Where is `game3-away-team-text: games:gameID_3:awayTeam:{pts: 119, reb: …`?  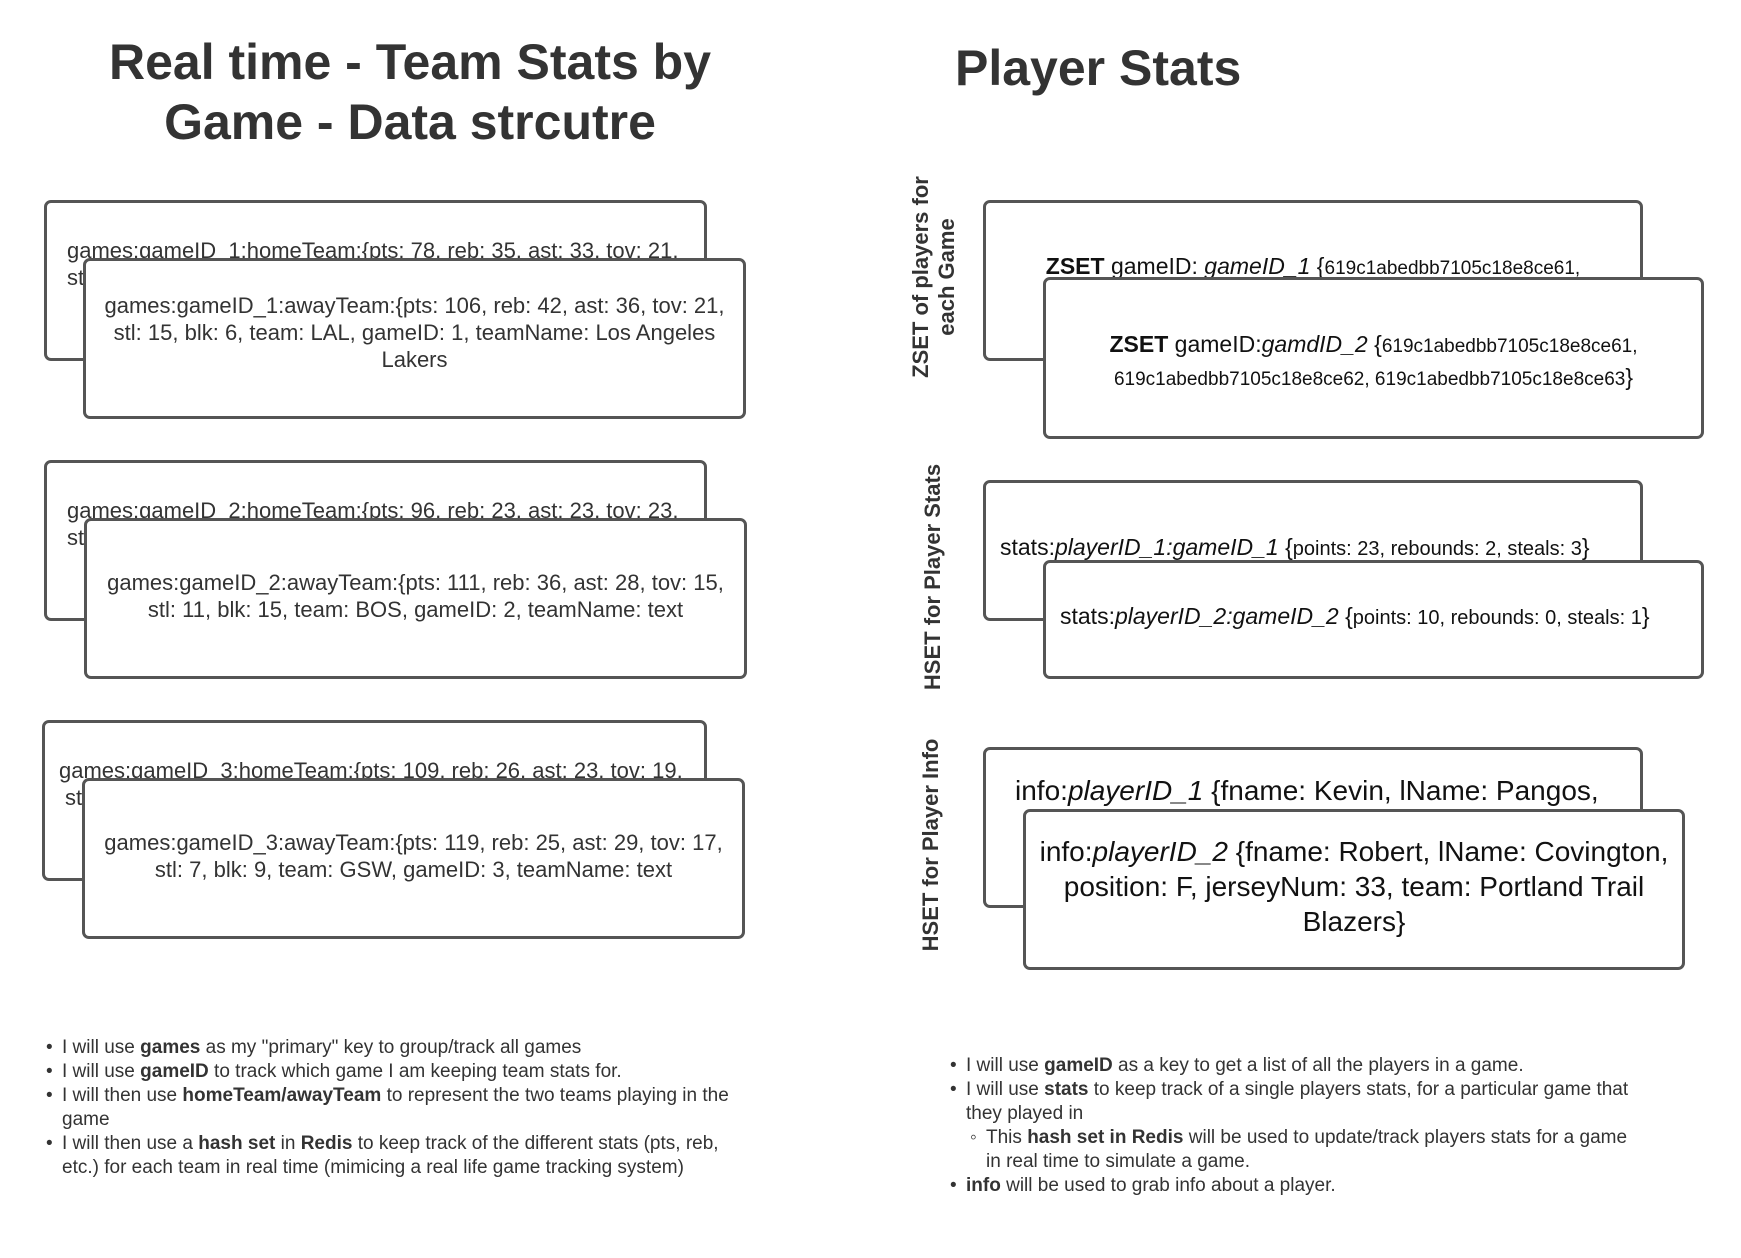 game3-away-team-text: games:gameID_3:awayTeam:{pts: 119, reb: … is located at coordinates (413, 856).